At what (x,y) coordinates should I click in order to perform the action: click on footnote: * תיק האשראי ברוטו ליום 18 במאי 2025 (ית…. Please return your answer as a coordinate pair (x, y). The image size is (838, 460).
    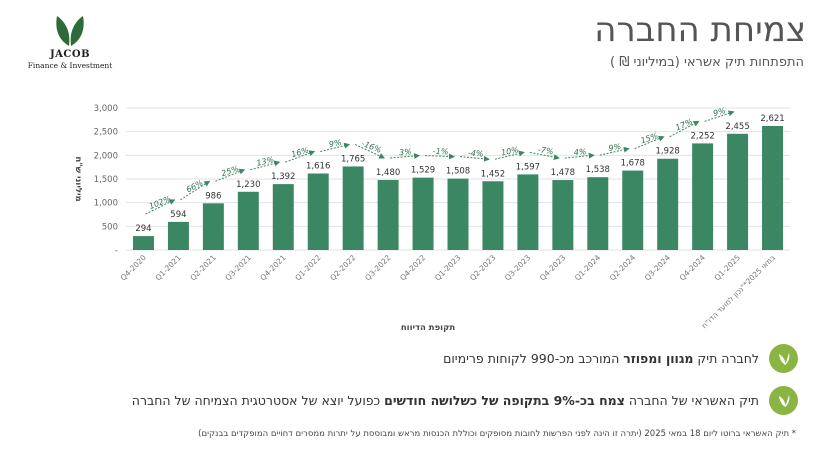
    Looking at the image, I should click on (497, 434).